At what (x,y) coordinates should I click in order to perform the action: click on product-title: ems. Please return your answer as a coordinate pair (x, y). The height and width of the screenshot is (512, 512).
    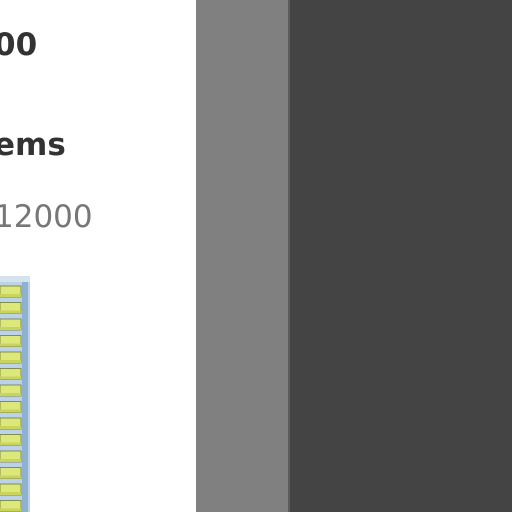
    Looking at the image, I should click on (33, 145).